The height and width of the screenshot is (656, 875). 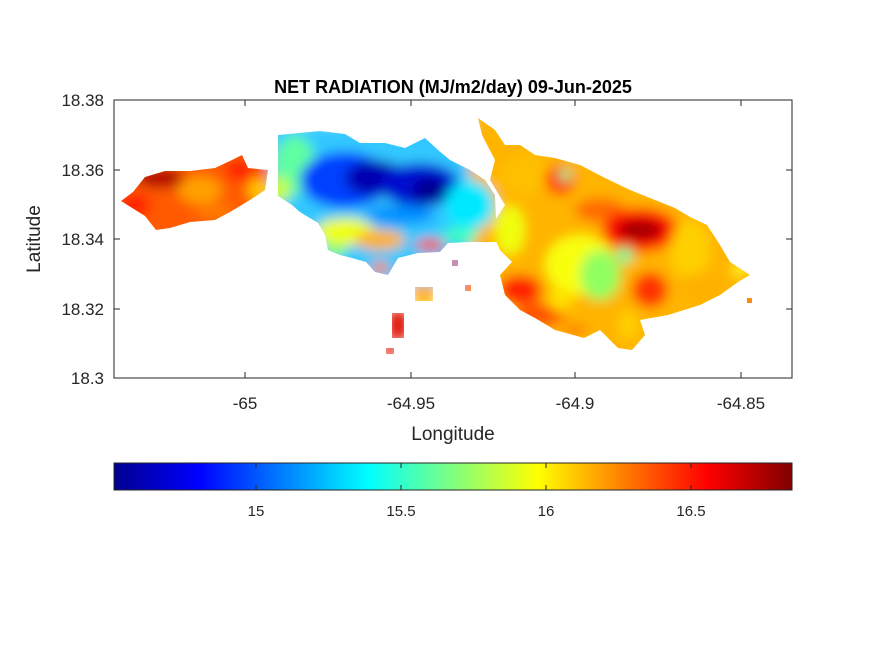 I want to click on y-tick-label: 18.3, so click(x=87, y=378).